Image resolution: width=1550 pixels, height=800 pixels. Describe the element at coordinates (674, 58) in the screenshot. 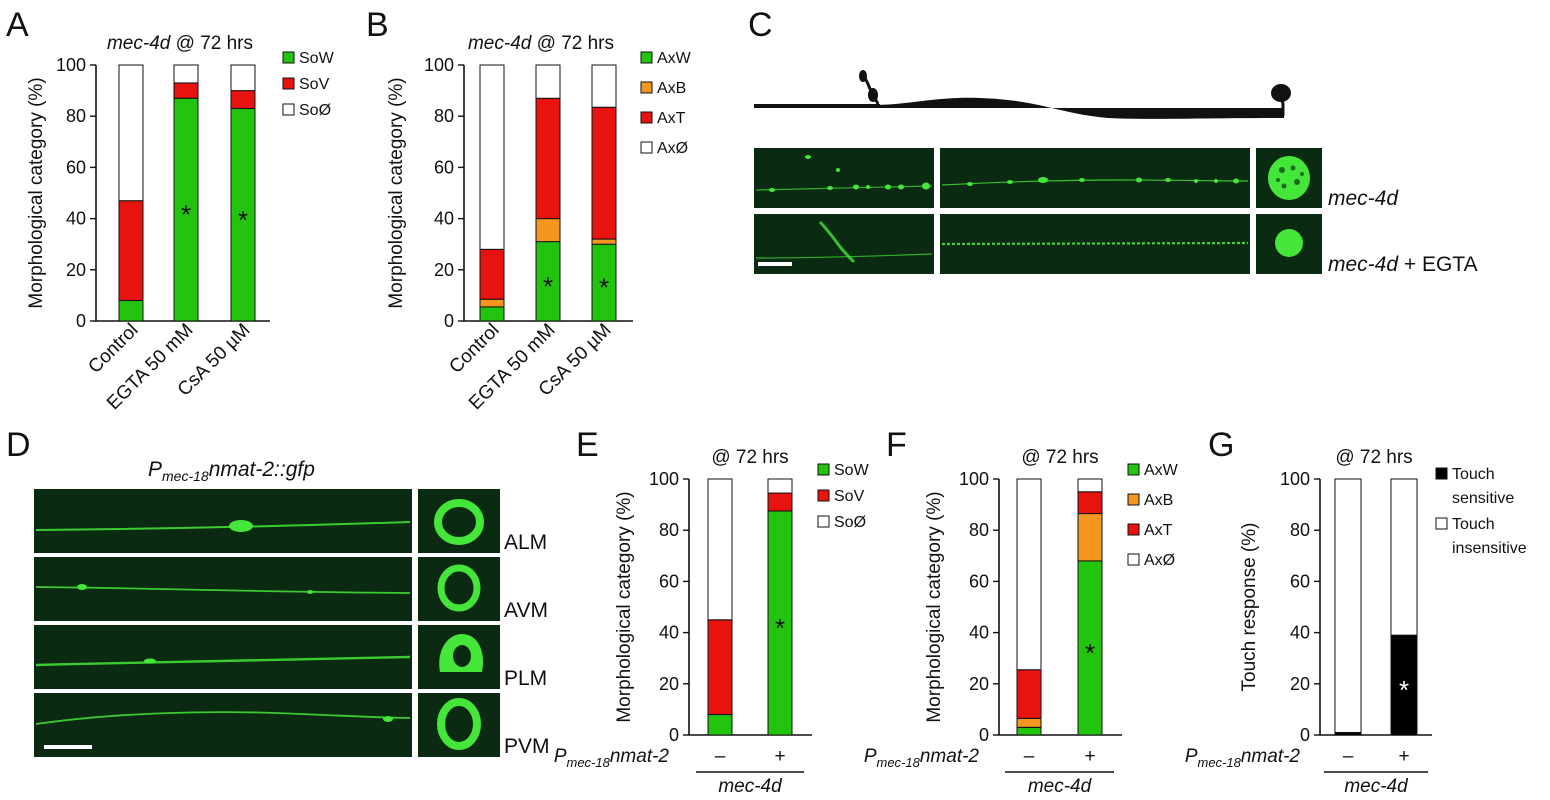

I see `legend-label: AxW` at that location.